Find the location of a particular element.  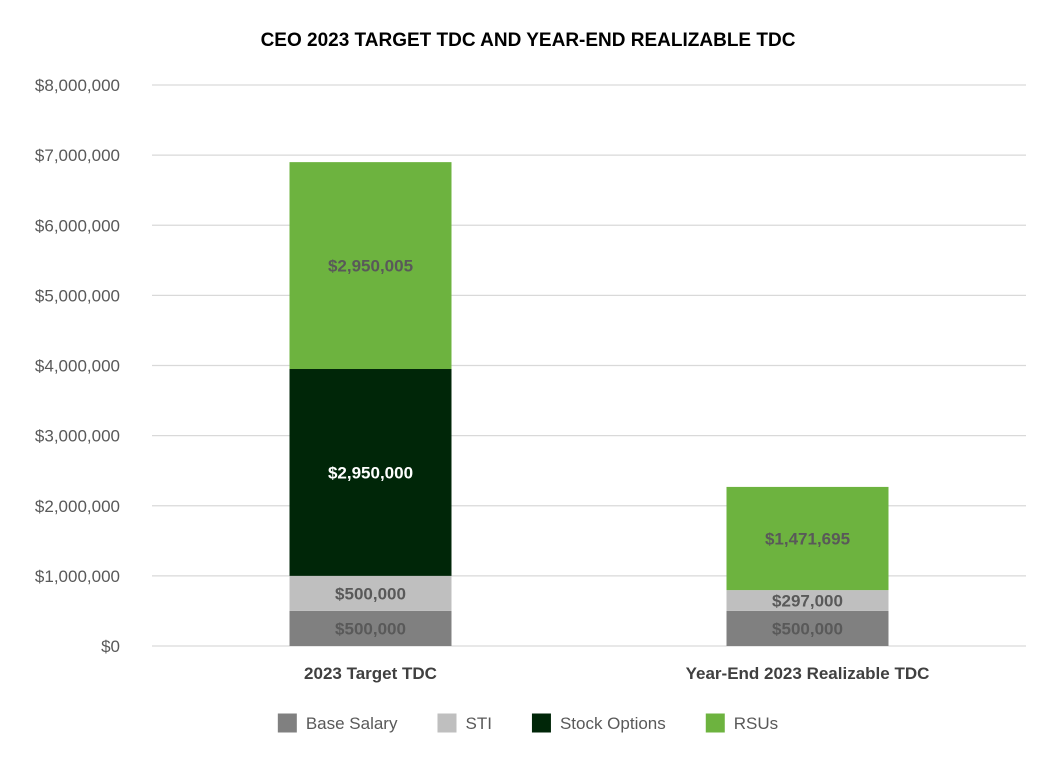

x-tick-label: Year-End 2023 Realizable TDC is located at coordinates (808, 673).